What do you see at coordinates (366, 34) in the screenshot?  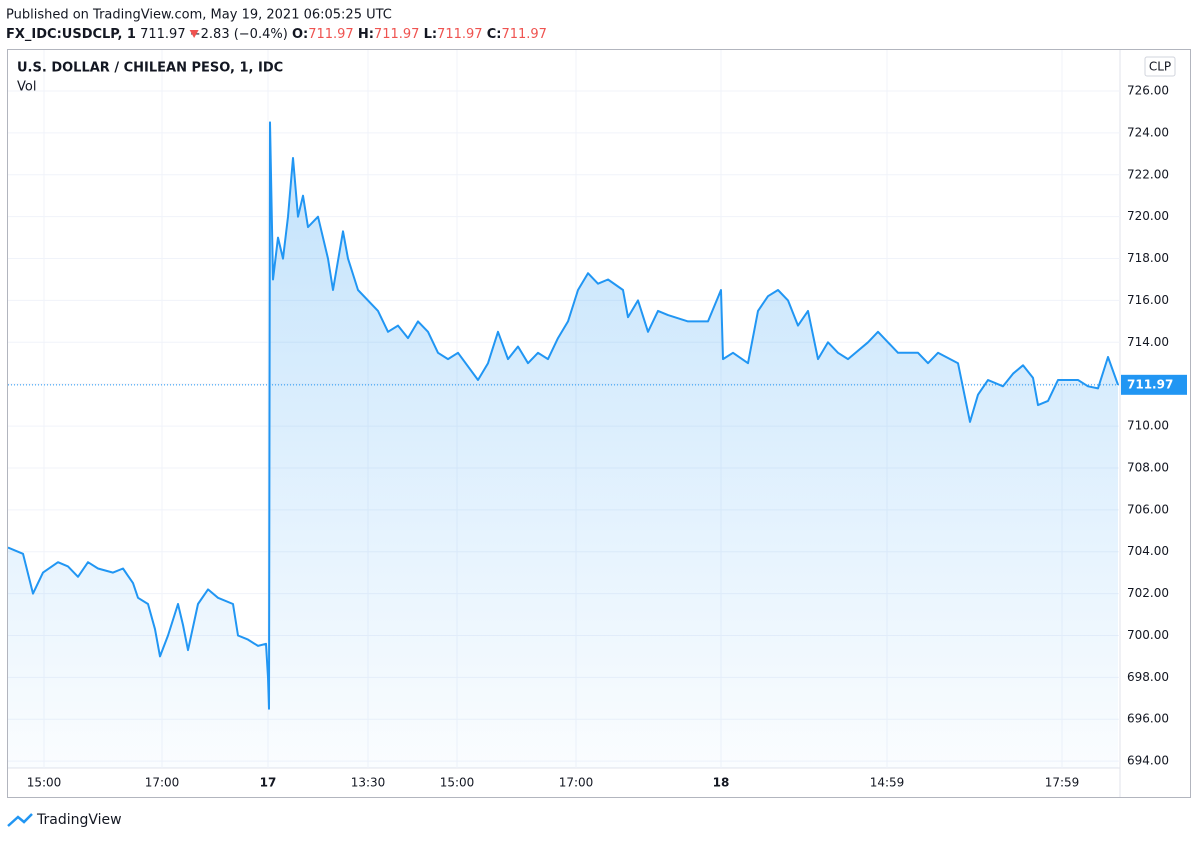 I see `ohlc-label: H:` at bounding box center [366, 34].